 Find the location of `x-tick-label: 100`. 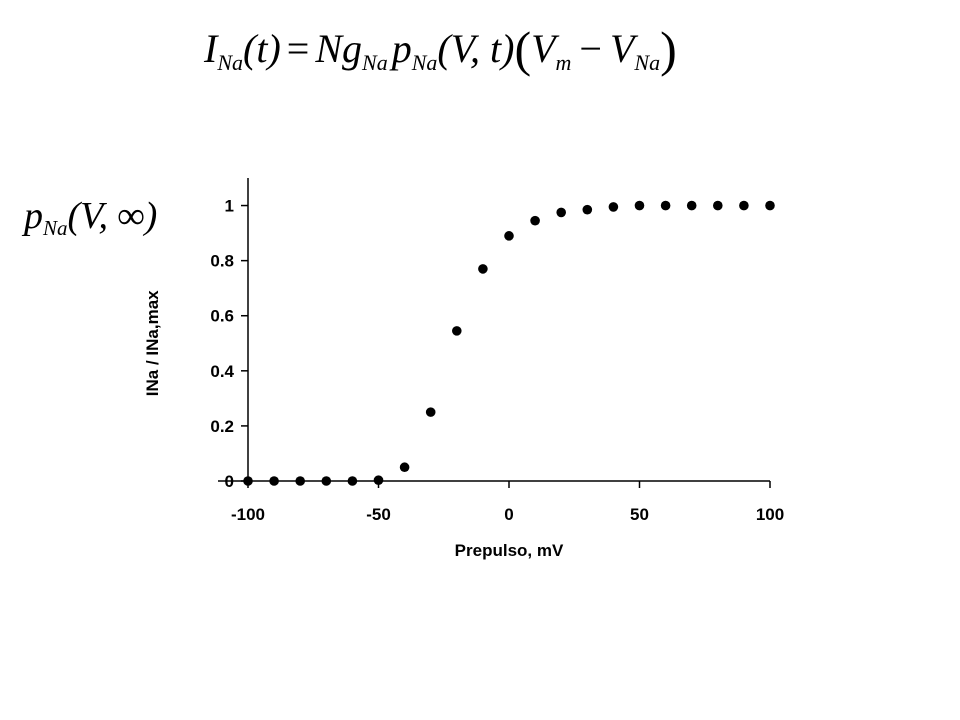

x-tick-label: 100 is located at coordinates (770, 514).